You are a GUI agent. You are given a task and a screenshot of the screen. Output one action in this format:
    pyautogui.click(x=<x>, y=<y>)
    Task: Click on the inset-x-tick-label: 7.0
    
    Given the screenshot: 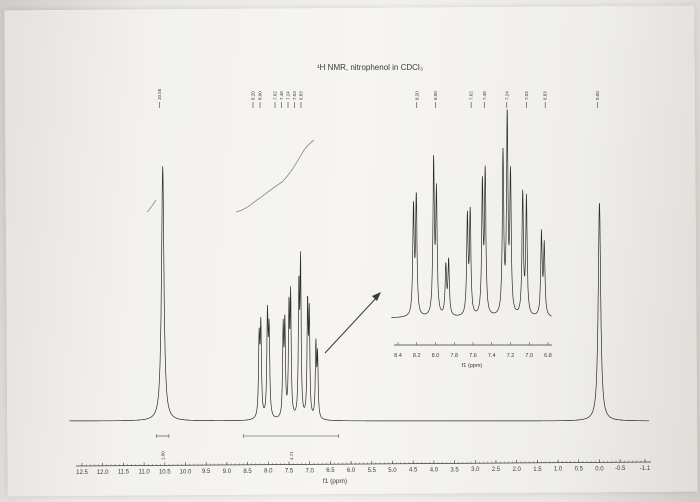 What is the action you would take?
    pyautogui.click(x=529, y=356)
    